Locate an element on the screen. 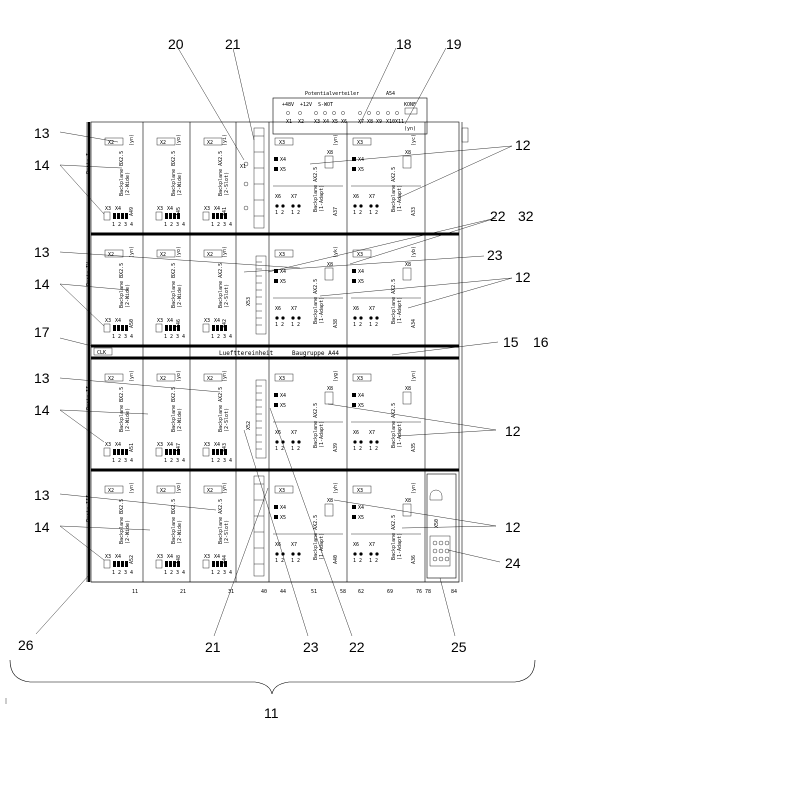 The width and height of the screenshot is (800, 812). ref-13-b: 13 is located at coordinates (42, 252).